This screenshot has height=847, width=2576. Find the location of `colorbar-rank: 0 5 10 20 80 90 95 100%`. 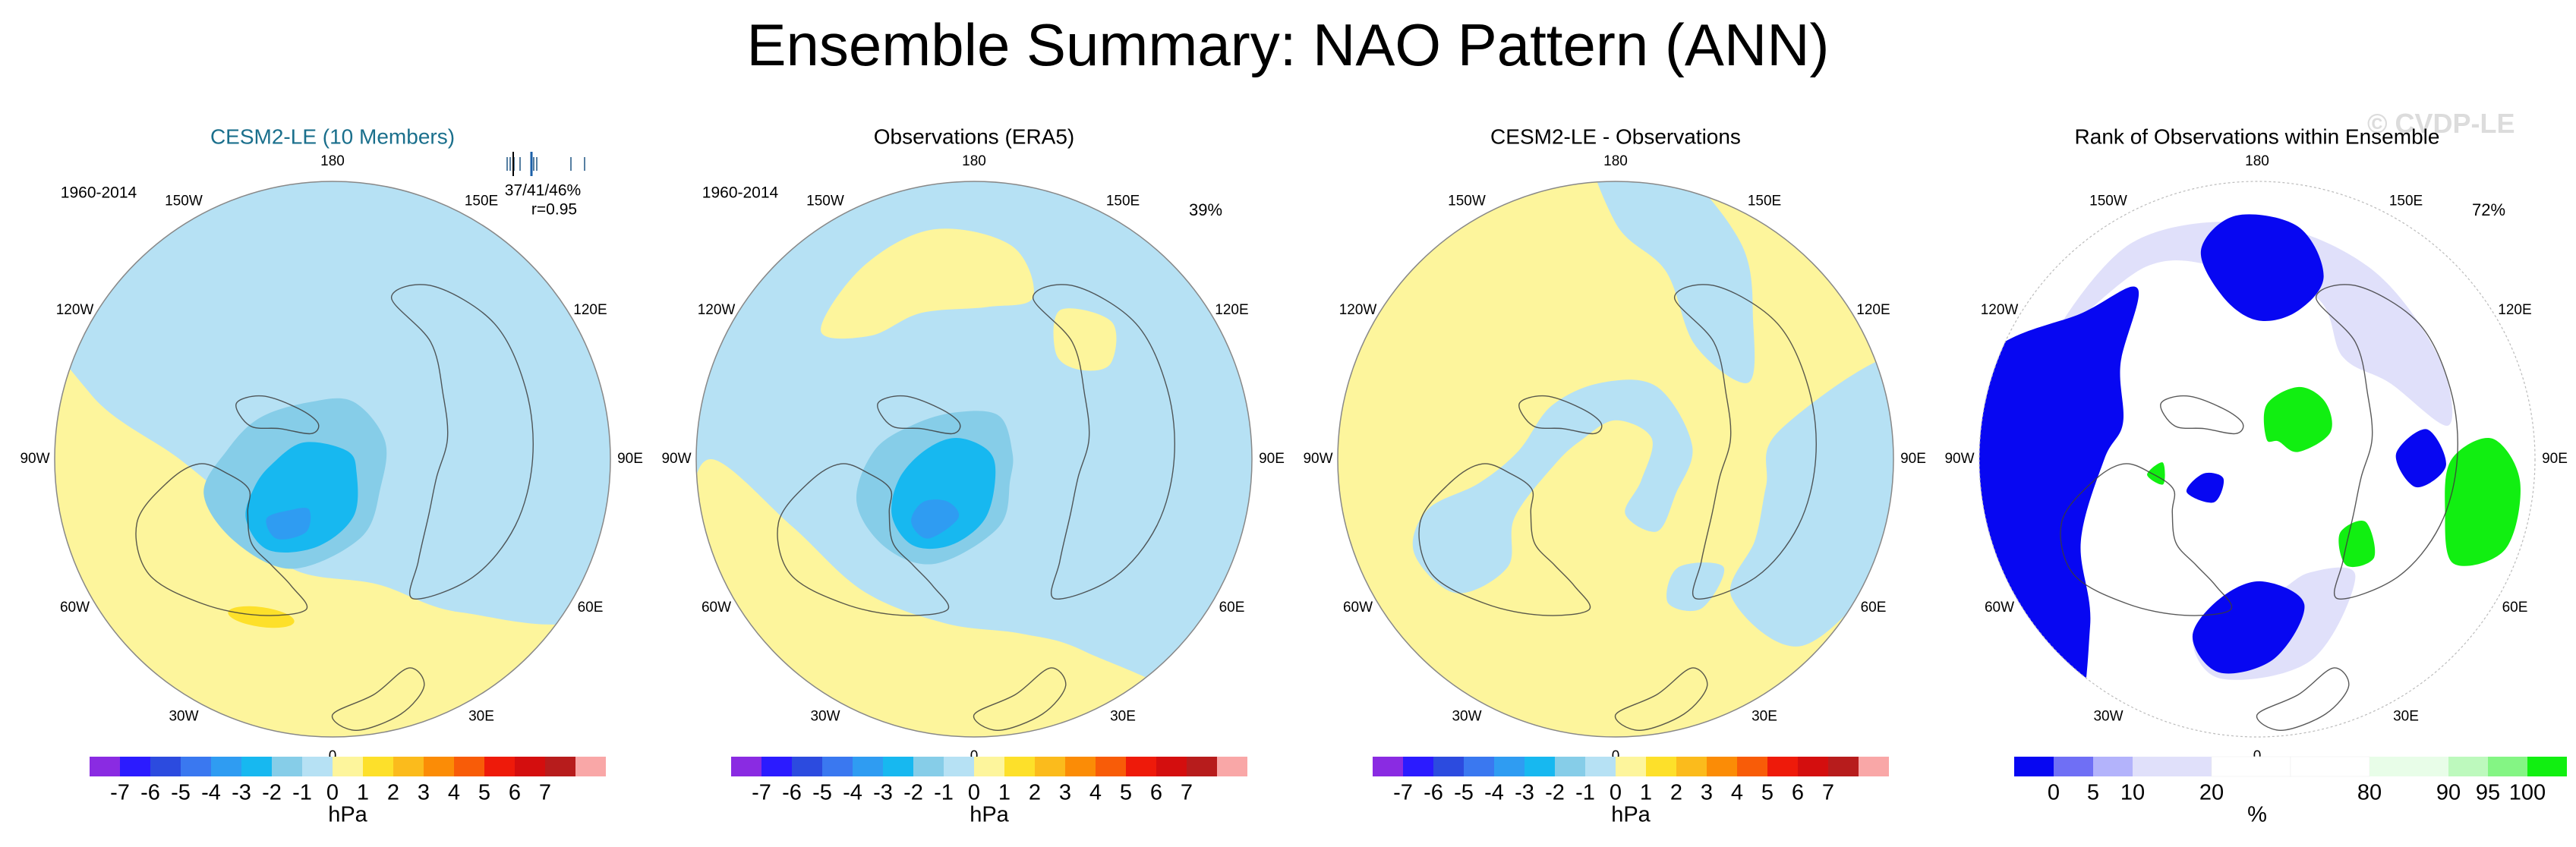

colorbar-rank: 0 5 10 20 80 90 95 100% is located at coordinates (2290, 791).